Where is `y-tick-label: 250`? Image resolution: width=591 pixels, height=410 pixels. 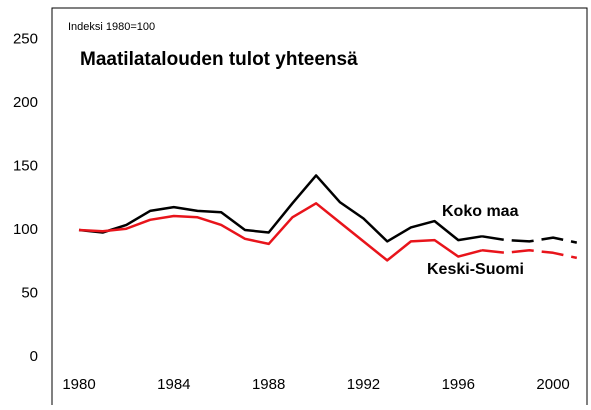 y-tick-label: 250 is located at coordinates (25, 39).